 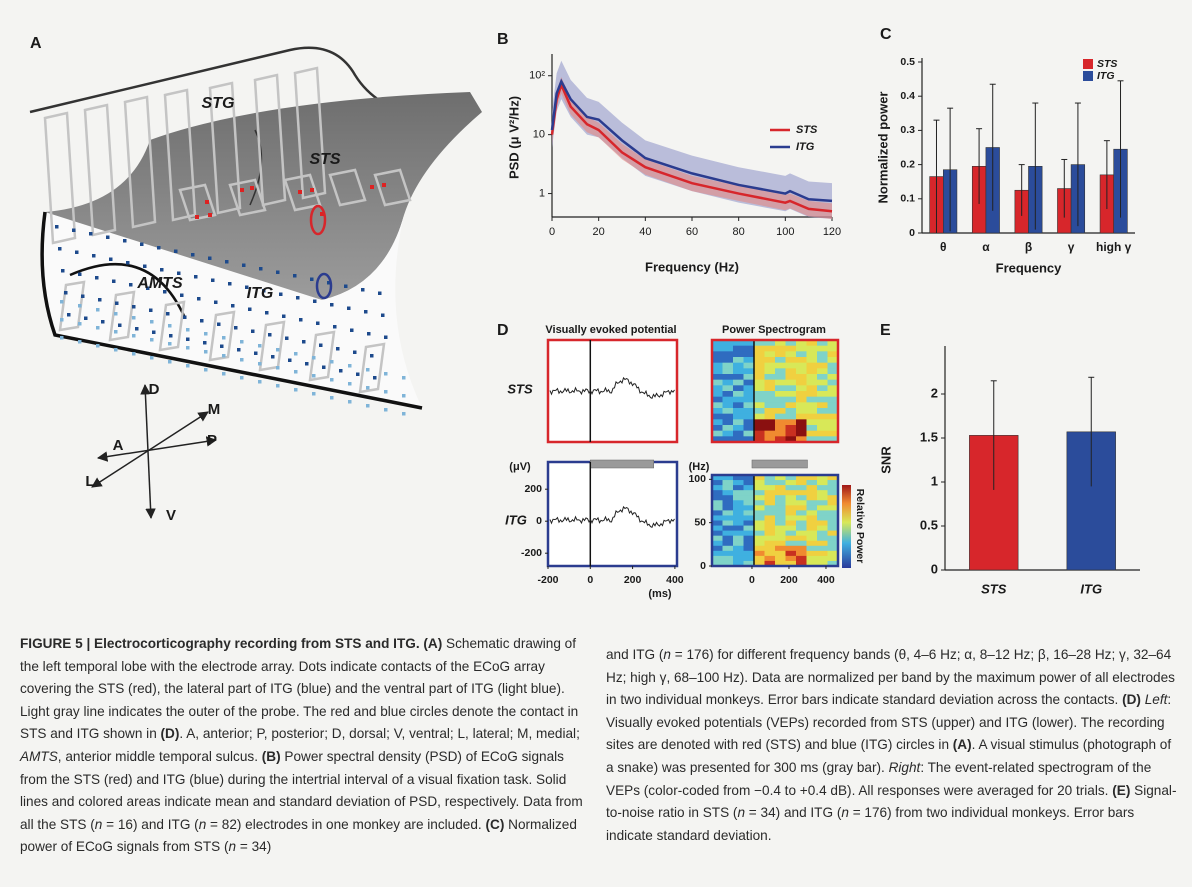 I want to click on y-axis-title: PSD (μ V²/Hz), so click(x=513, y=137).